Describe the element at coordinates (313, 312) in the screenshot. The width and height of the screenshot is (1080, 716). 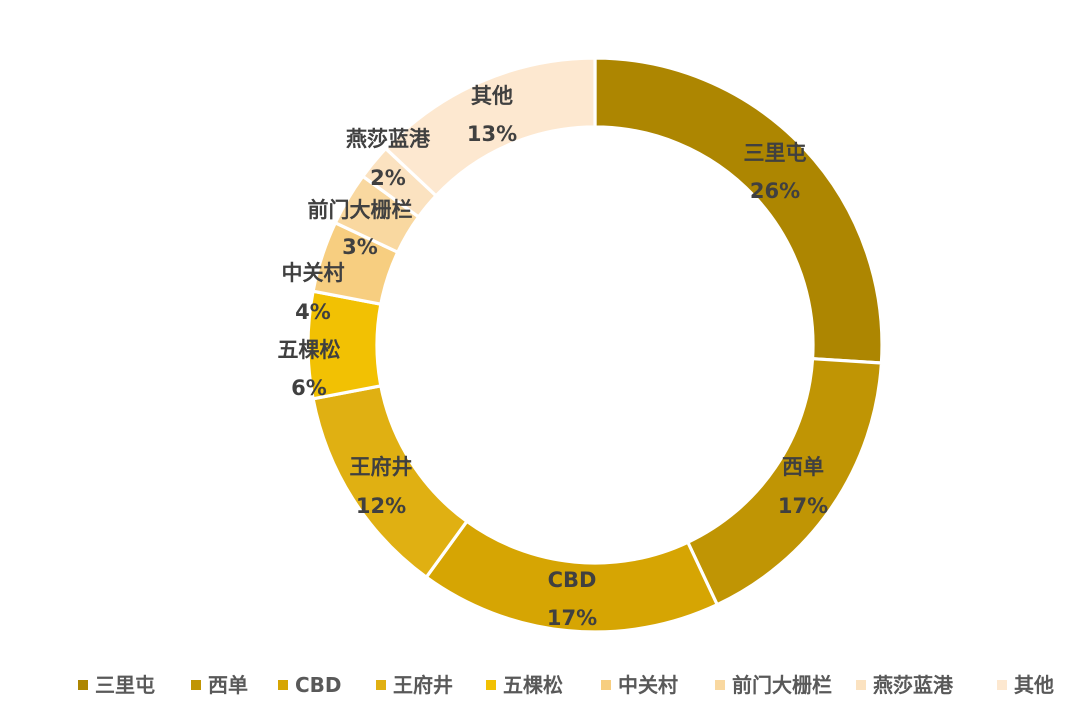
I see `slice-label-percent: 4%` at that location.